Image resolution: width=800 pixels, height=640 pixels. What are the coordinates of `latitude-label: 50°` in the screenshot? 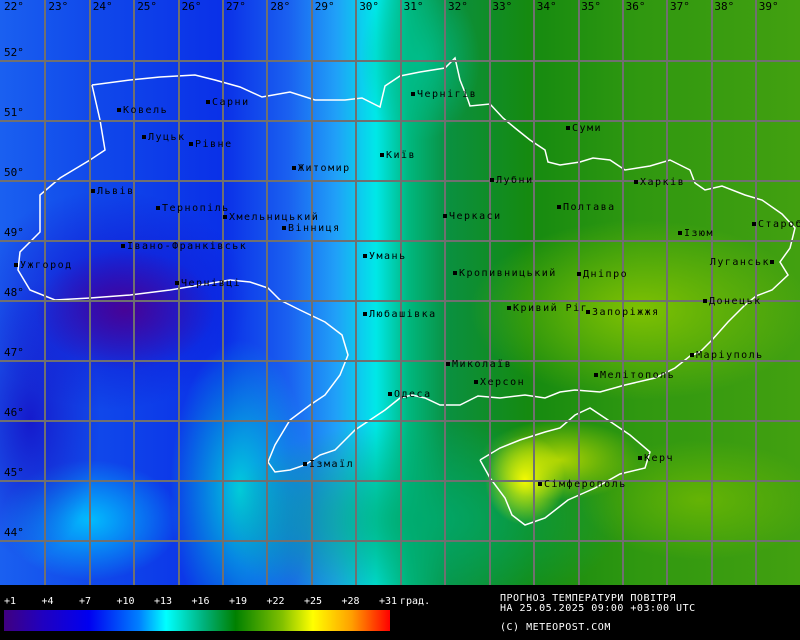 It's located at (14, 172).